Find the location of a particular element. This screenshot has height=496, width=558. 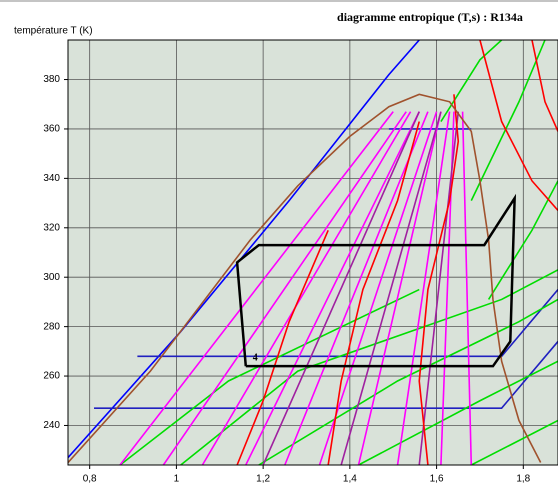

y-axis-label: température T (K) is located at coordinates (53, 31).